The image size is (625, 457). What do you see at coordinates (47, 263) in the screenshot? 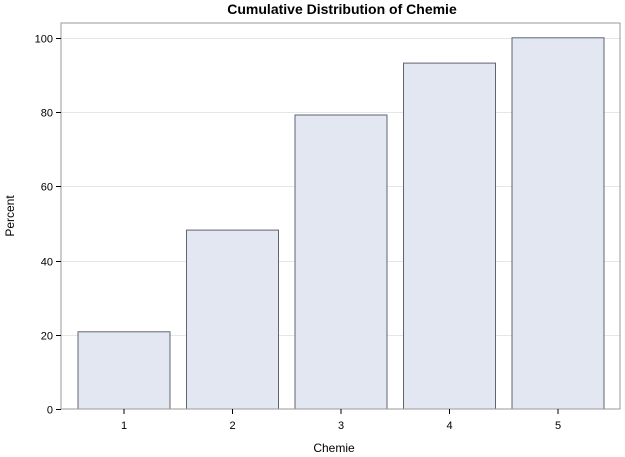
I see `y-tick-label-40: 40` at bounding box center [47, 263].